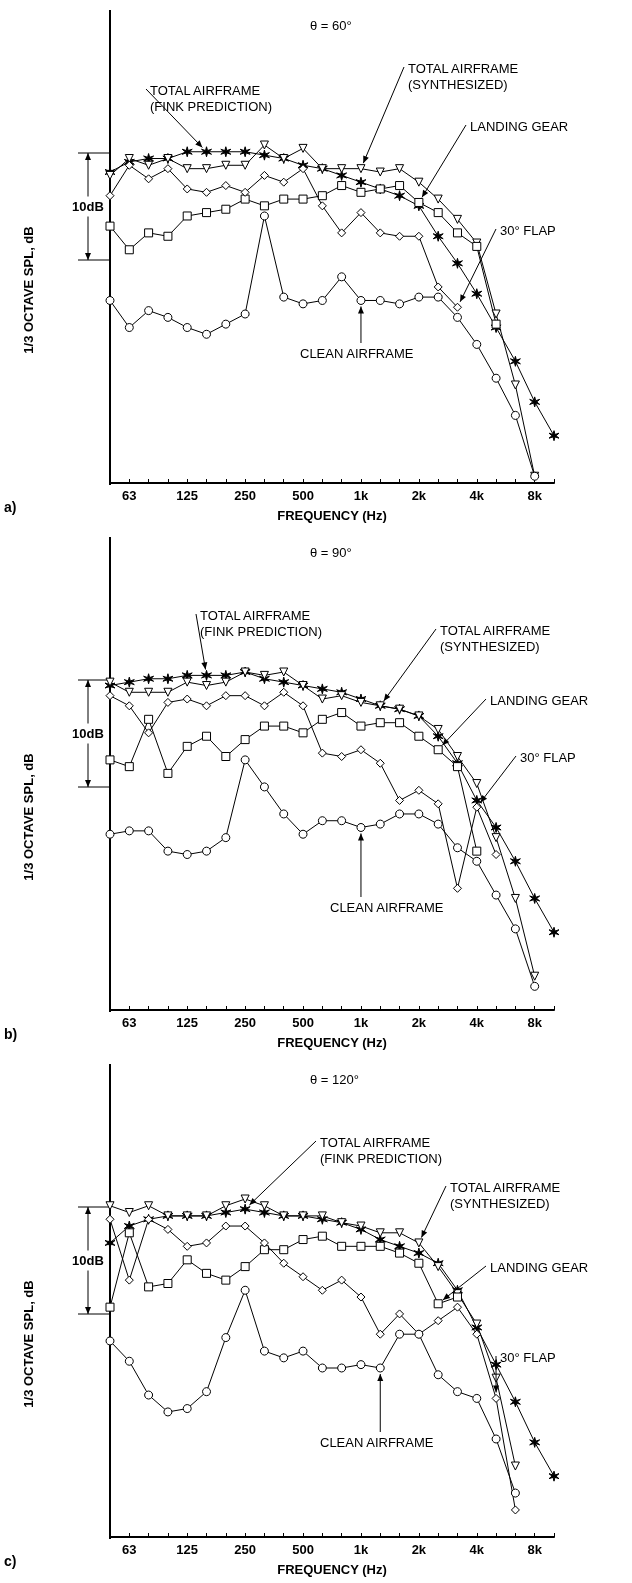  I want to click on text: c), so click(10, 1561).